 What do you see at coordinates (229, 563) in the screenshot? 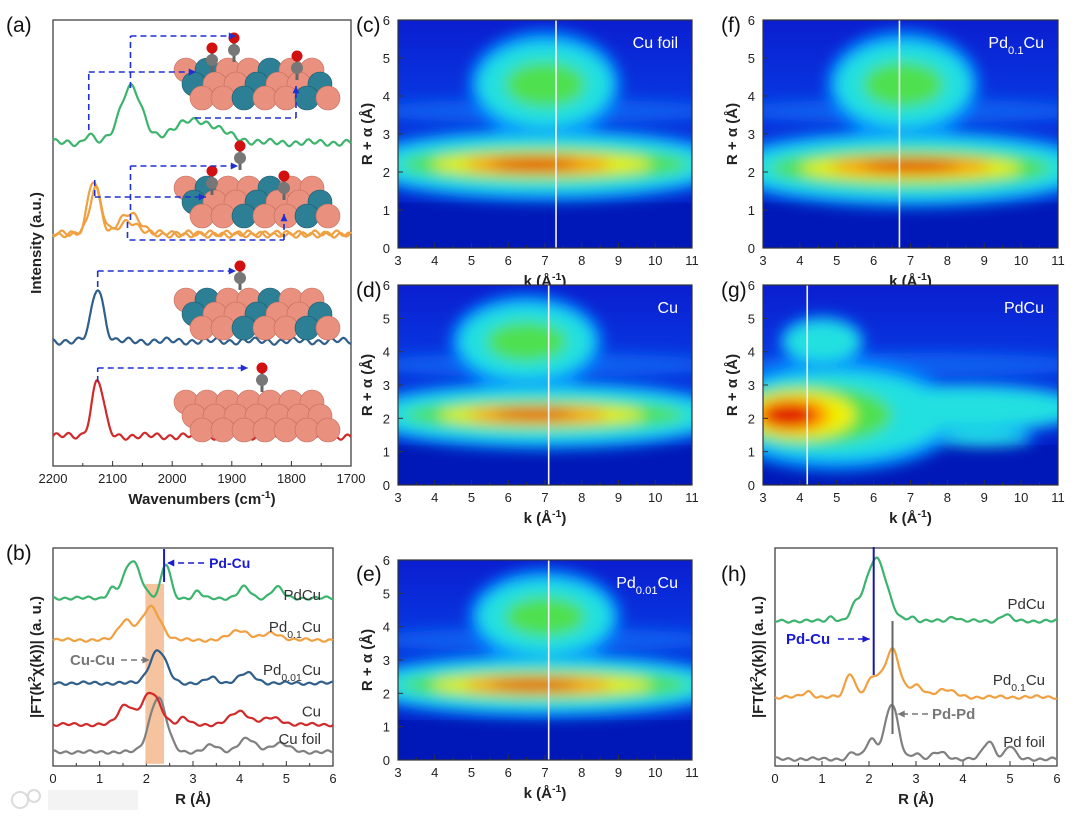
I see `annotation-label: Pd-Cu` at bounding box center [229, 563].